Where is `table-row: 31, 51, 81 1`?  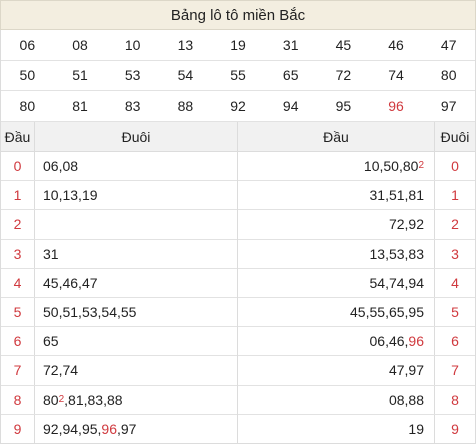 table-row: 31, 51, 81 1 is located at coordinates (356, 196).